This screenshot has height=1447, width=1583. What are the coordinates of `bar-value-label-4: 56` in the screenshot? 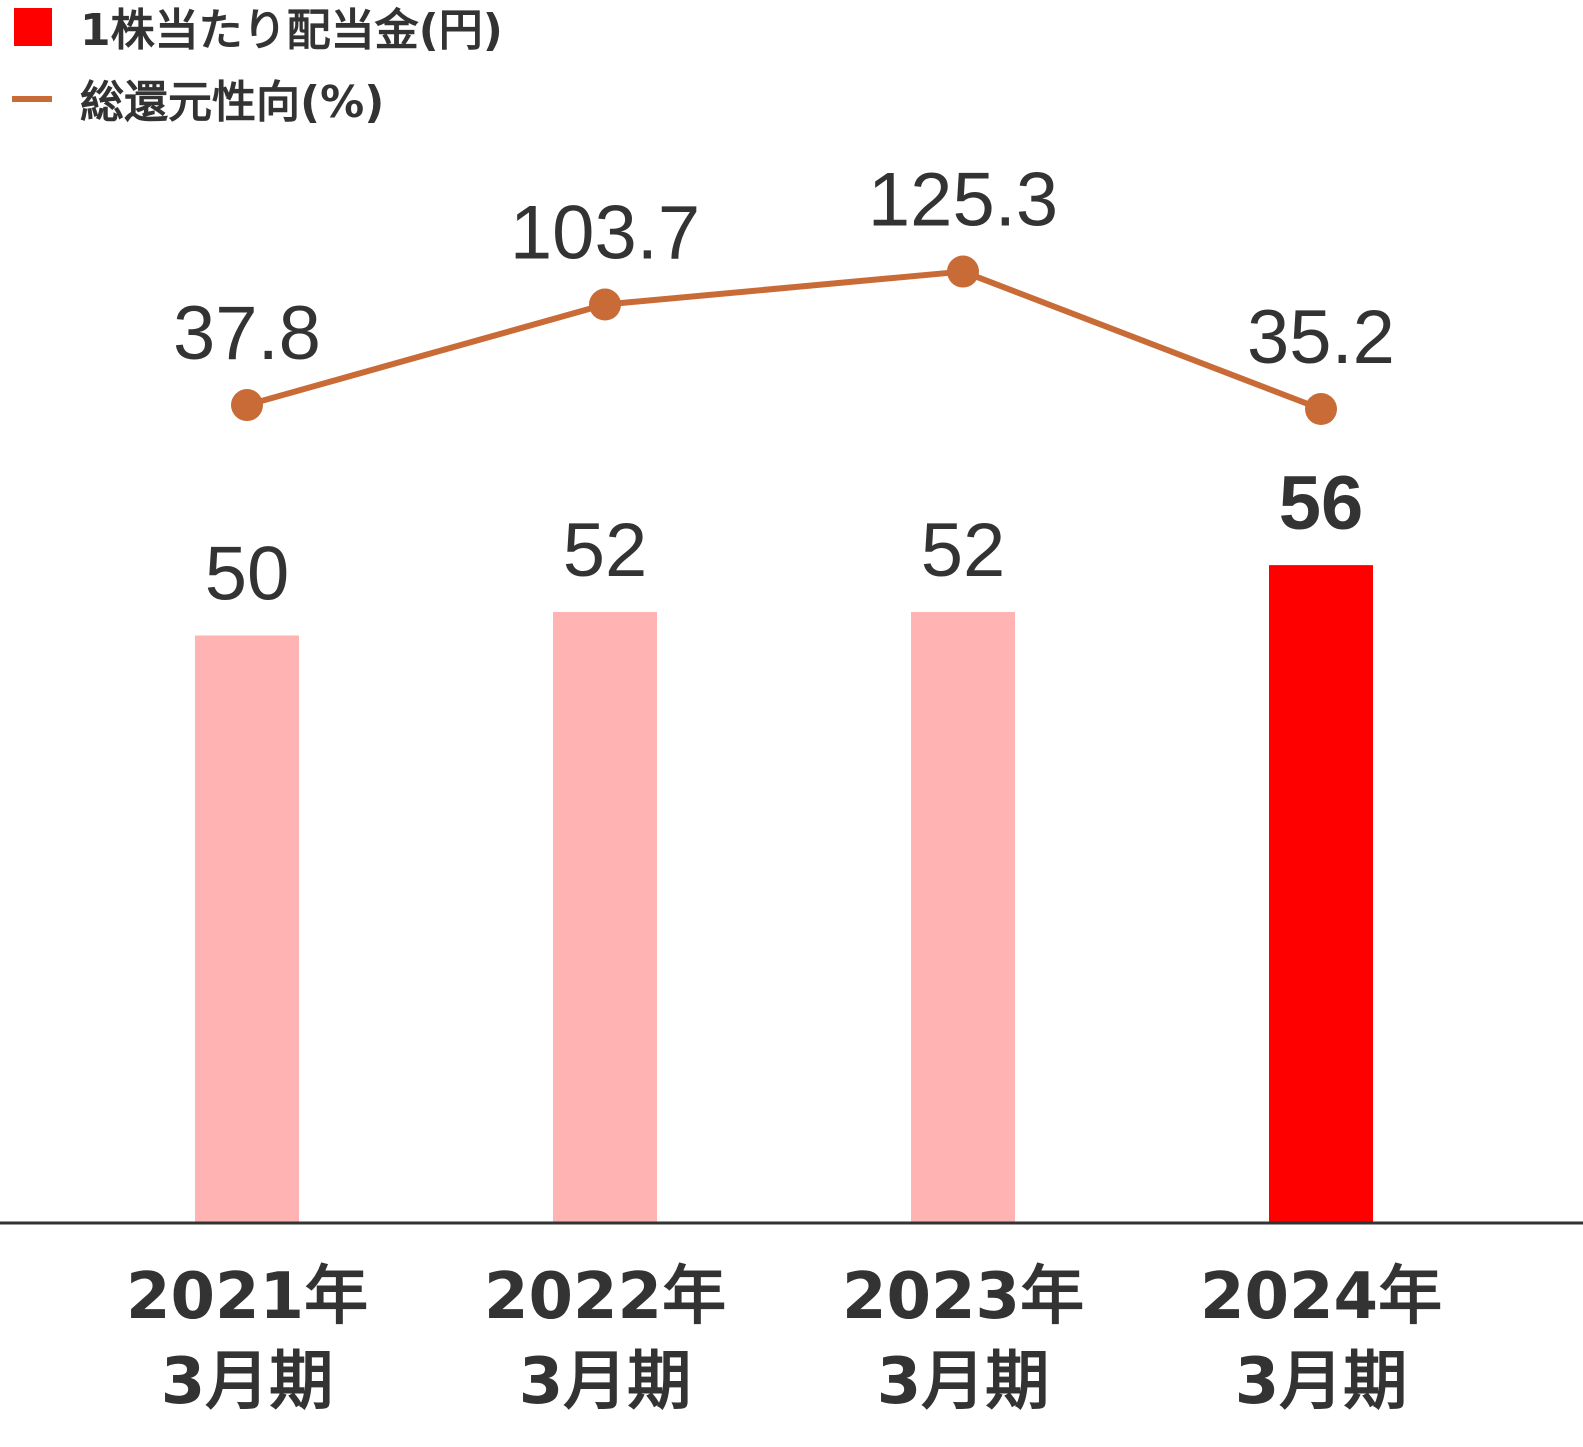 It's located at (1321, 503).